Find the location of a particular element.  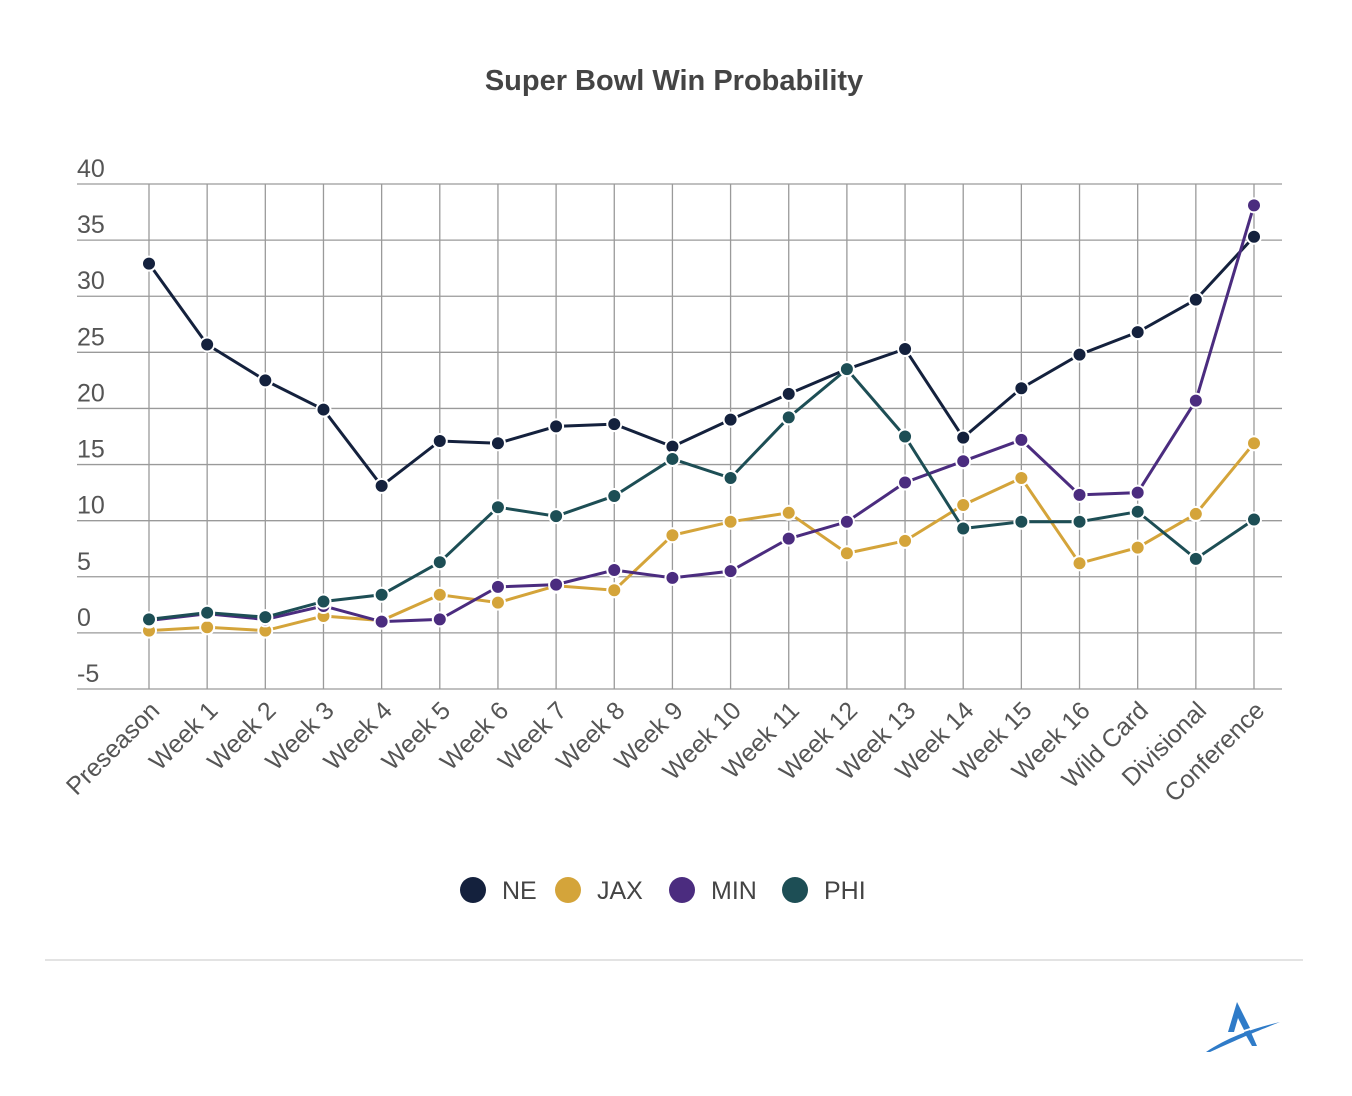

divider is located at coordinates (674, 960).